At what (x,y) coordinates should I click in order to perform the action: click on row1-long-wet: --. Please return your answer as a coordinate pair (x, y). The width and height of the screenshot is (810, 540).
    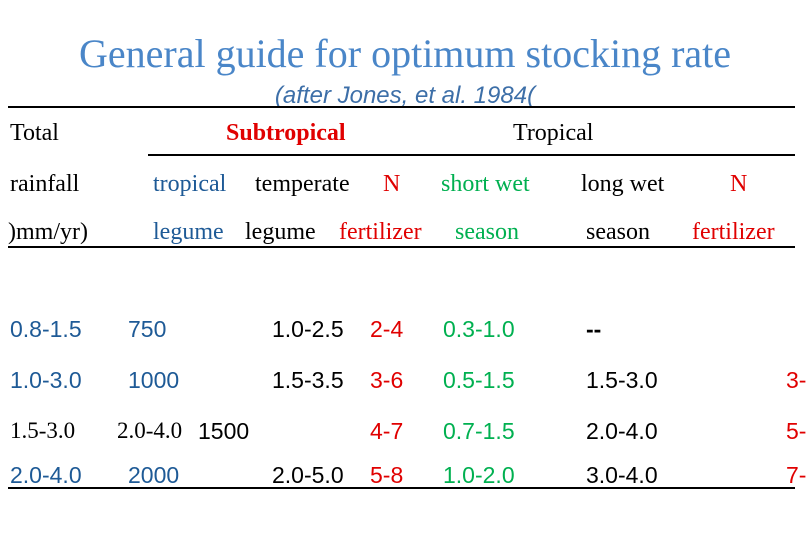
    Looking at the image, I should click on (594, 329).